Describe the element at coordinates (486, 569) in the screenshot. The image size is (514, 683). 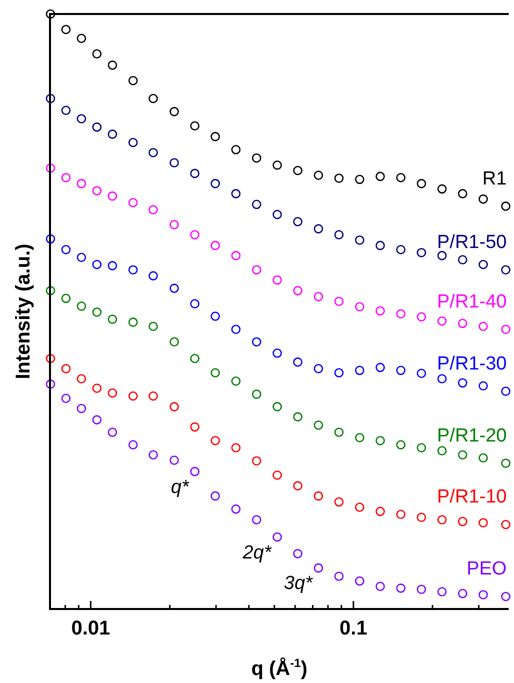
I see `series-label: PEO` at that location.